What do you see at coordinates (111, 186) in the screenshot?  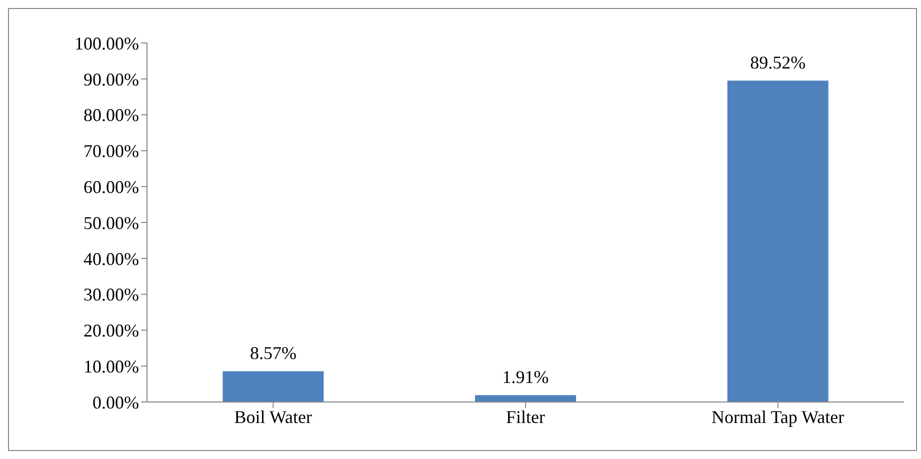 I see `y-tick-label: 60.00%` at bounding box center [111, 186].